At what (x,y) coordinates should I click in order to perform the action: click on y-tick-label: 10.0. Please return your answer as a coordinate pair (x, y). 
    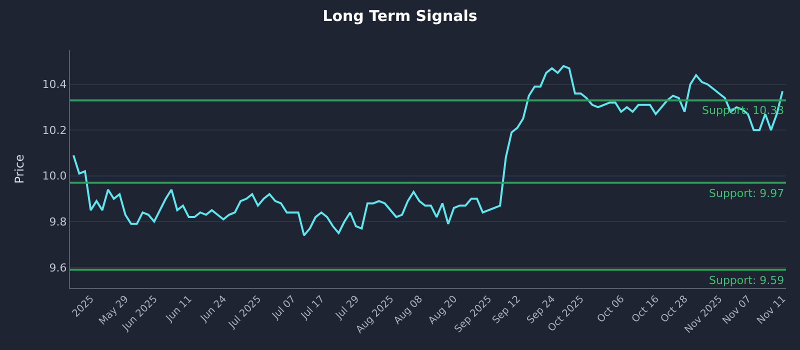
    Looking at the image, I should click on (54, 176).